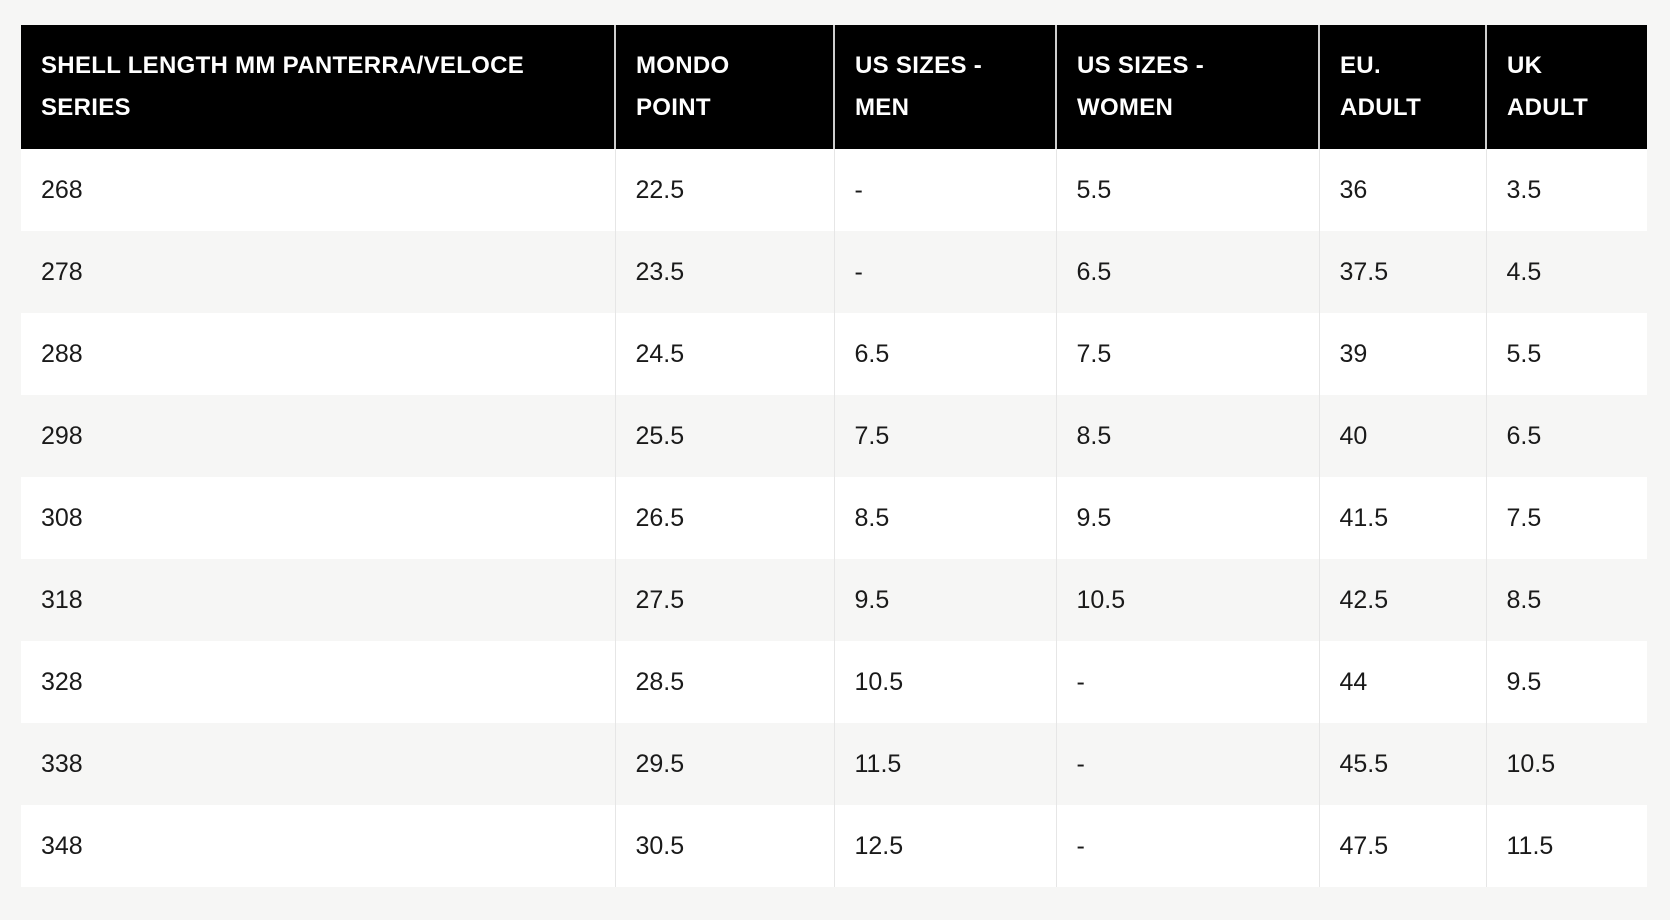 This screenshot has width=1670, height=920. What do you see at coordinates (945, 354) in the screenshot?
I see `cell-us-men: 6.5` at bounding box center [945, 354].